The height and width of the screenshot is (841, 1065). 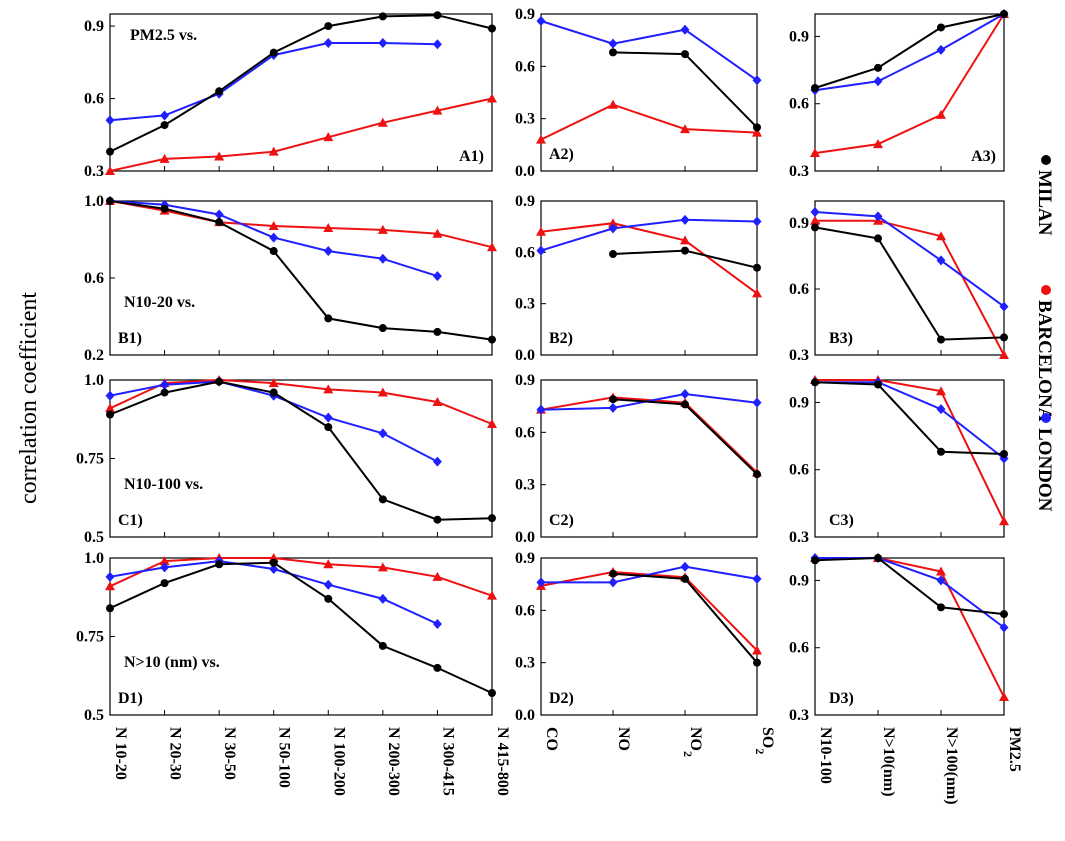 What do you see at coordinates (229, 753) in the screenshot?
I see `x-tick-label: N 30-50` at bounding box center [229, 753].